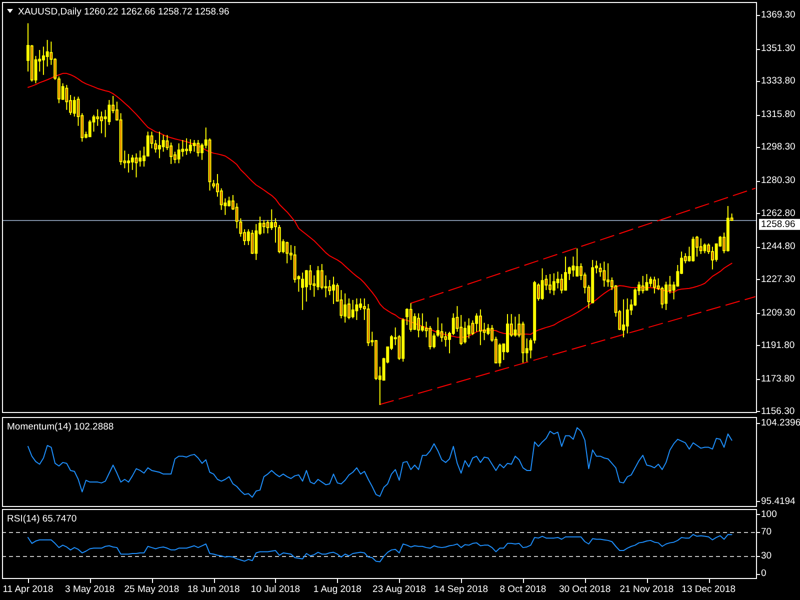 The height and width of the screenshot is (600, 800). Describe the element at coordinates (213, 589) in the screenshot. I see `x-tick-label: 18 Jun 2018` at that location.